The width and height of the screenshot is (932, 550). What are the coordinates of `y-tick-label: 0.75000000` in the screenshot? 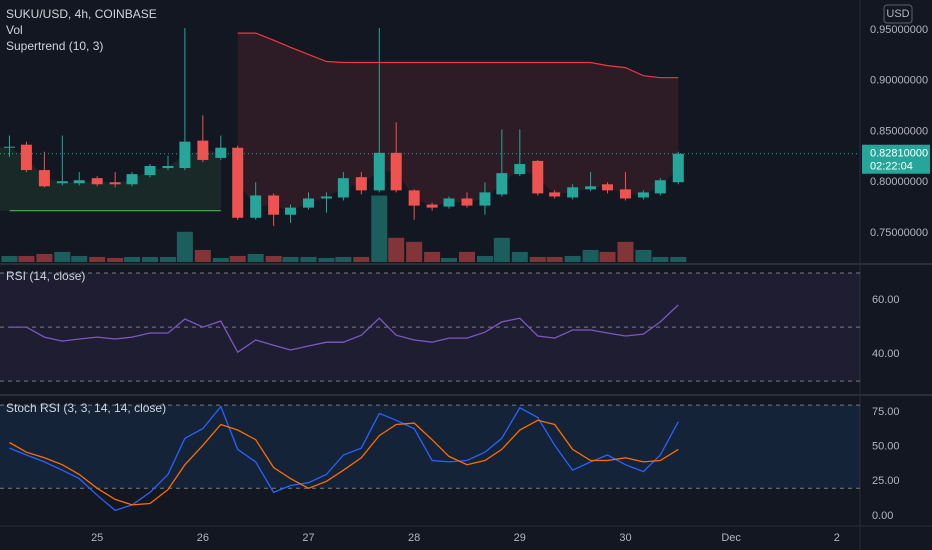 It's located at (899, 233).